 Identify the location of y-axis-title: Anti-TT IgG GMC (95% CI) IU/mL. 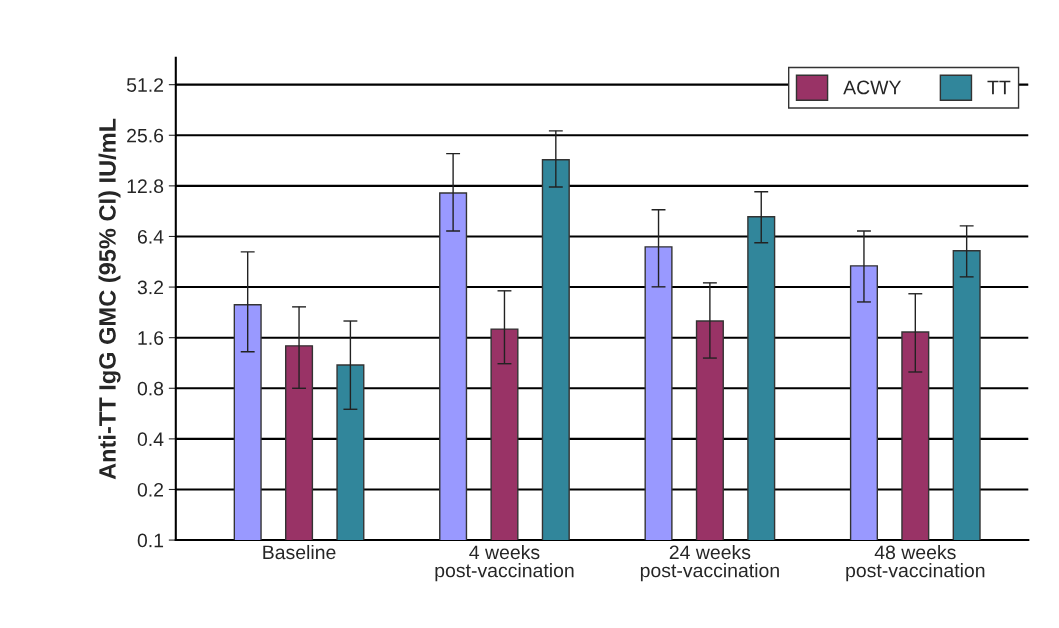
(109, 299).